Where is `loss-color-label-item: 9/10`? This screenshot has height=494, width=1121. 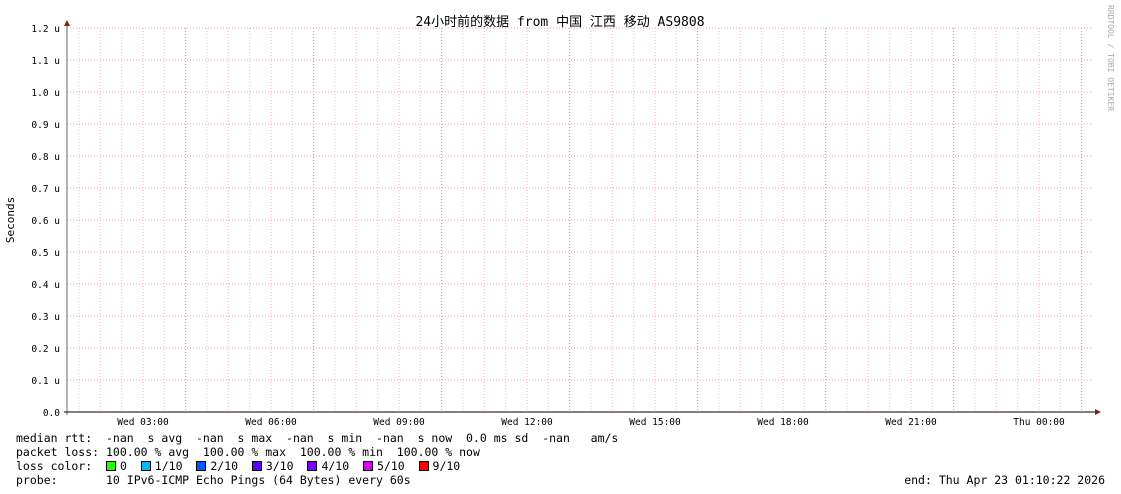
loss-color-label-item: 9/10 is located at coordinates (453, 466).